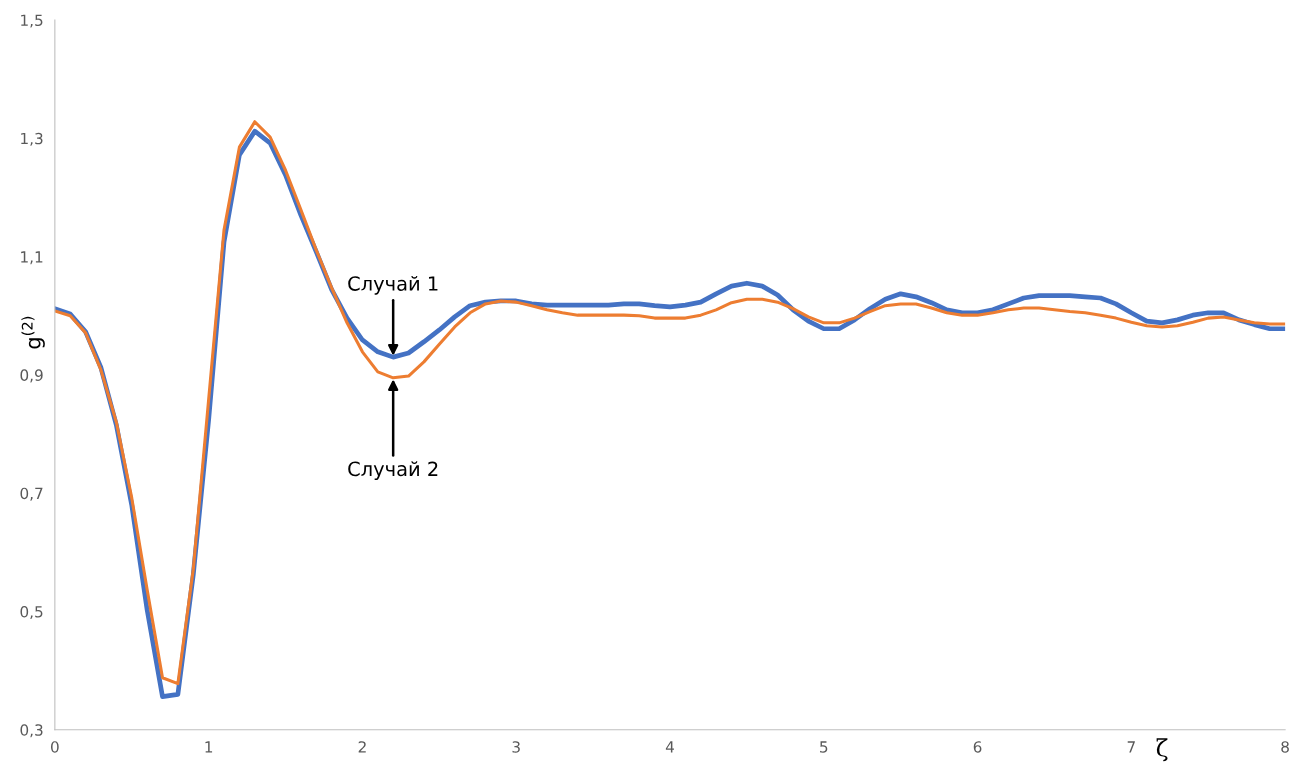 This screenshot has height=769, width=1306. I want to click on x-tick-label: 7, so click(1131, 747).